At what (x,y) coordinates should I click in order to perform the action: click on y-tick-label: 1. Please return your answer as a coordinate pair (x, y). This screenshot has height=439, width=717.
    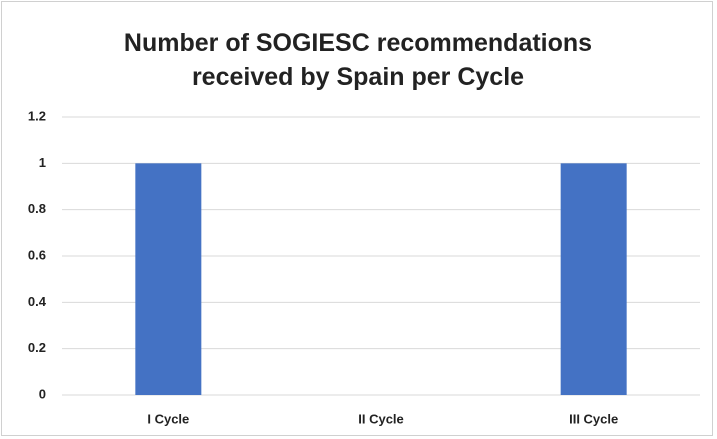
    Looking at the image, I should click on (42, 162).